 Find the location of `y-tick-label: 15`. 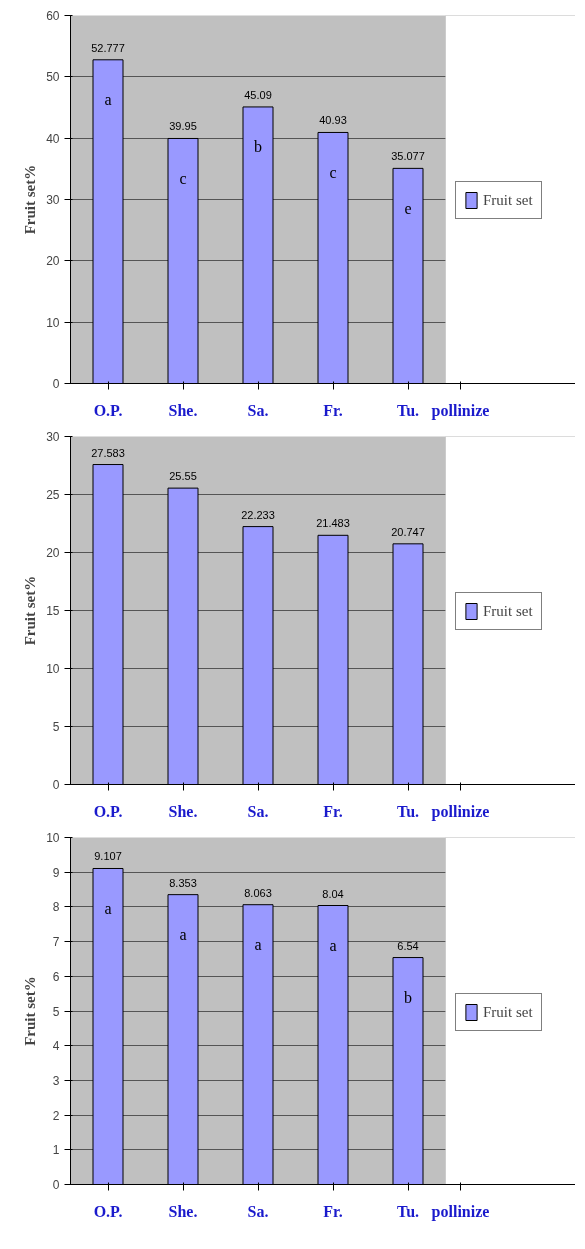

y-tick-label: 15 is located at coordinates (53, 611).